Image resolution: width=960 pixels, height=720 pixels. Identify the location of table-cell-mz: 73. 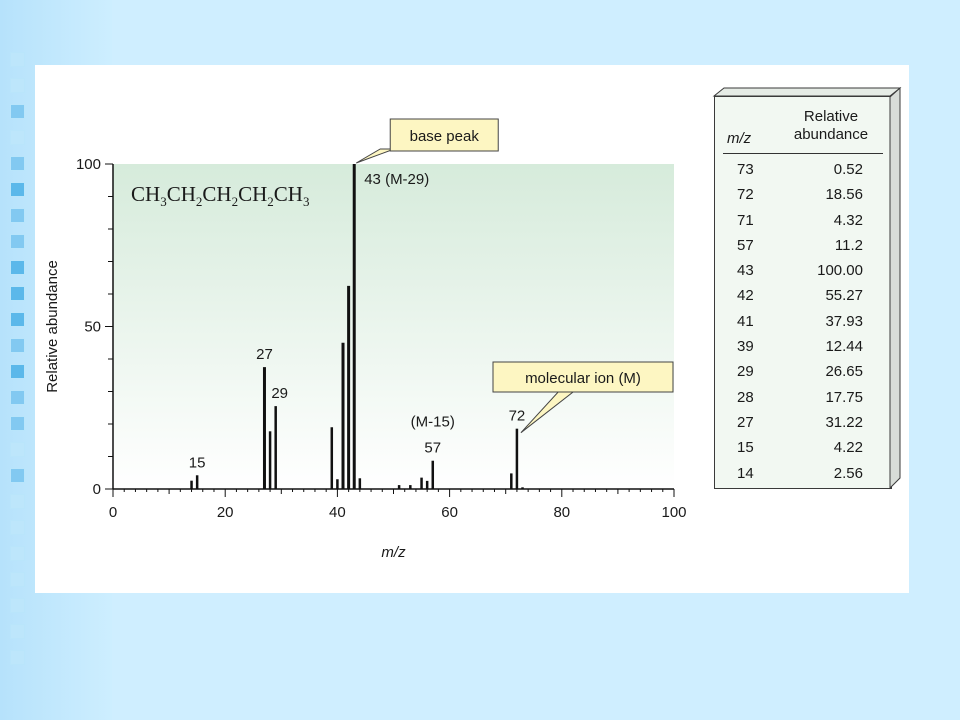
(745, 169).